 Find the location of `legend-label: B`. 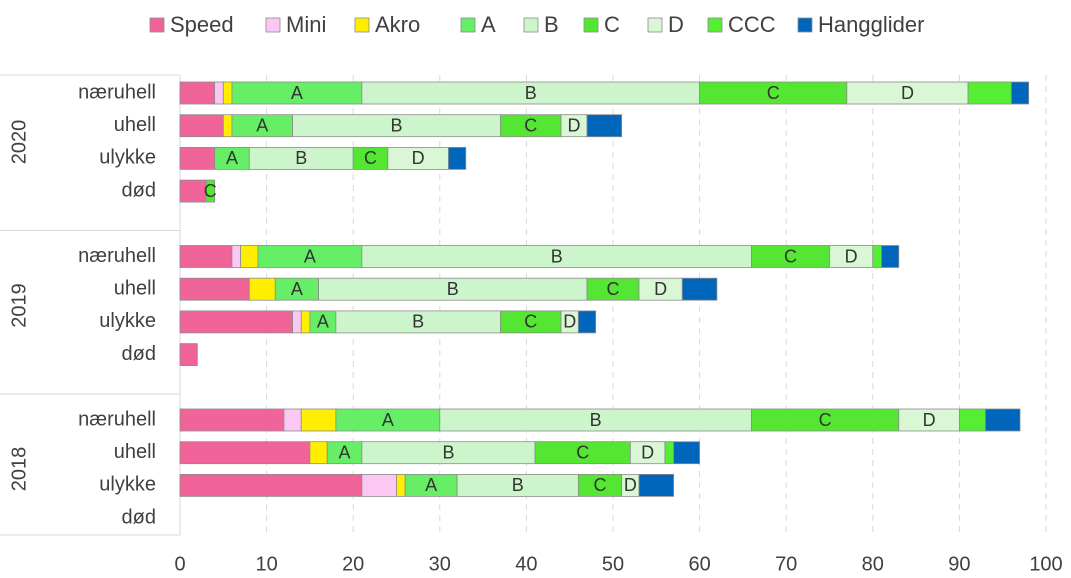

legend-label: B is located at coordinates (551, 24).